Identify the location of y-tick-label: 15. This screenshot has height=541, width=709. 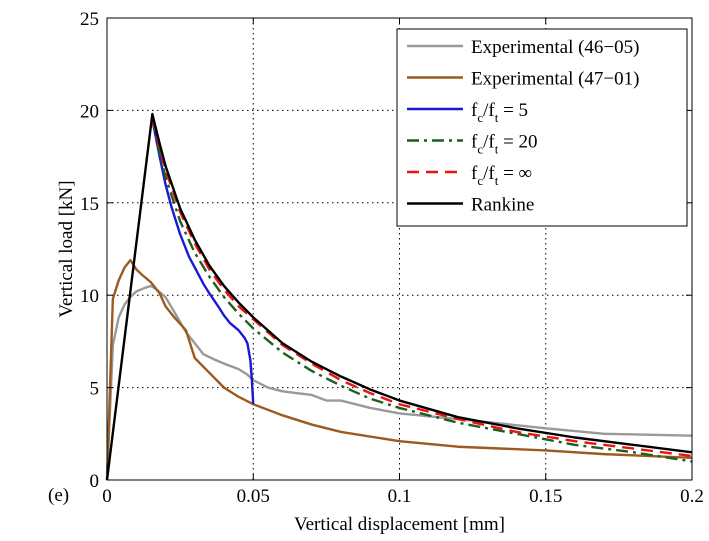
(89, 204).